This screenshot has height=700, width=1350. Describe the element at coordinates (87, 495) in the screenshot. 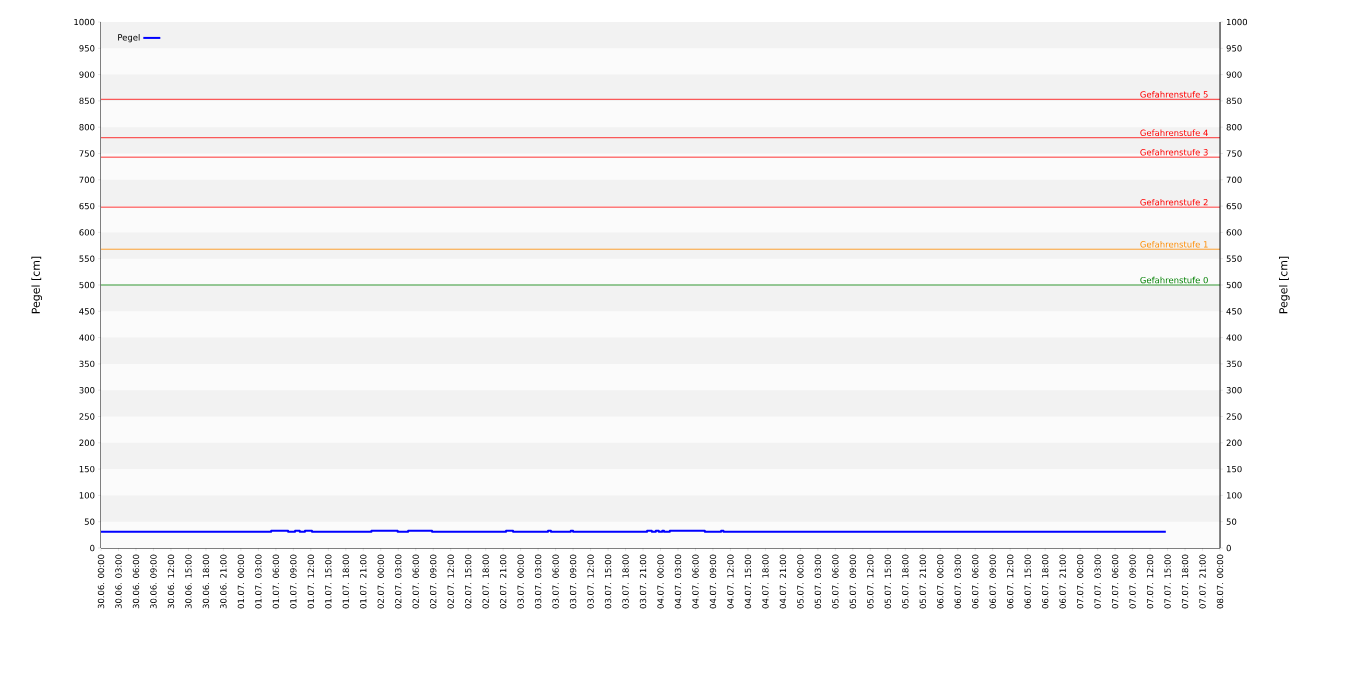

I see `y-tick-label: 100` at that location.